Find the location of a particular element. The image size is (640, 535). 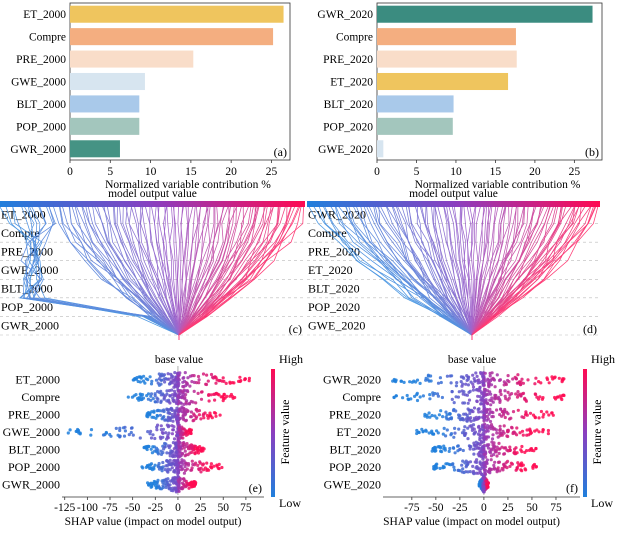

panel-label: (e) is located at coordinates (255, 488).